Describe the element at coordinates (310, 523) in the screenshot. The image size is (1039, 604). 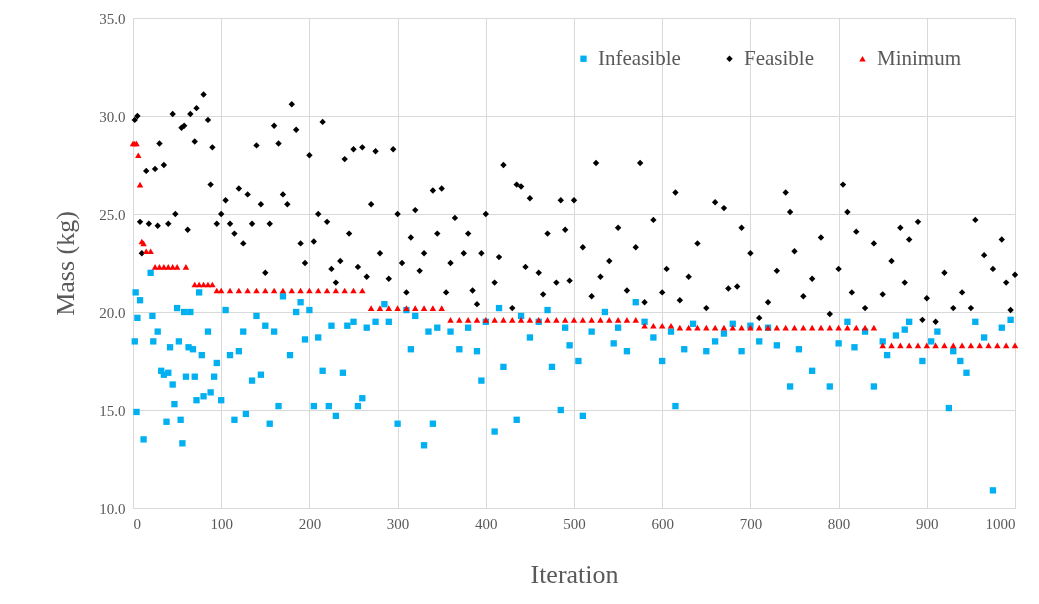
I see `x-tick-label: 200` at that location.